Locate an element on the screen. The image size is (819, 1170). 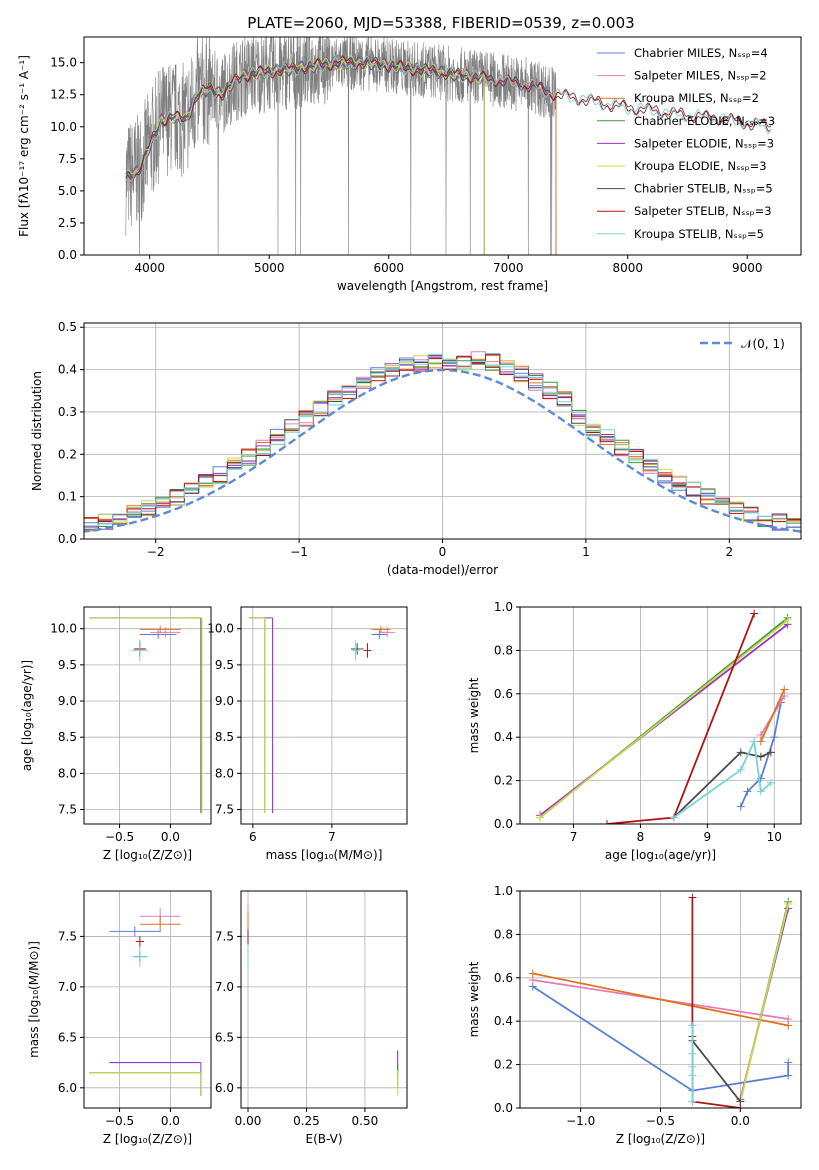
age-vs-mass-panel: 6 7 7.5 8.0 8.5 9.0 9.5 10.0 mass [log₁₀(M/M⊙)] is located at coordinates (307, 734).